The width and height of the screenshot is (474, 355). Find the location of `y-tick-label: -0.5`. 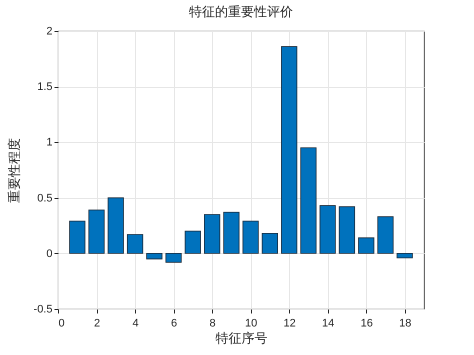

y-tick-label: -0.5 is located at coordinates (43, 310).